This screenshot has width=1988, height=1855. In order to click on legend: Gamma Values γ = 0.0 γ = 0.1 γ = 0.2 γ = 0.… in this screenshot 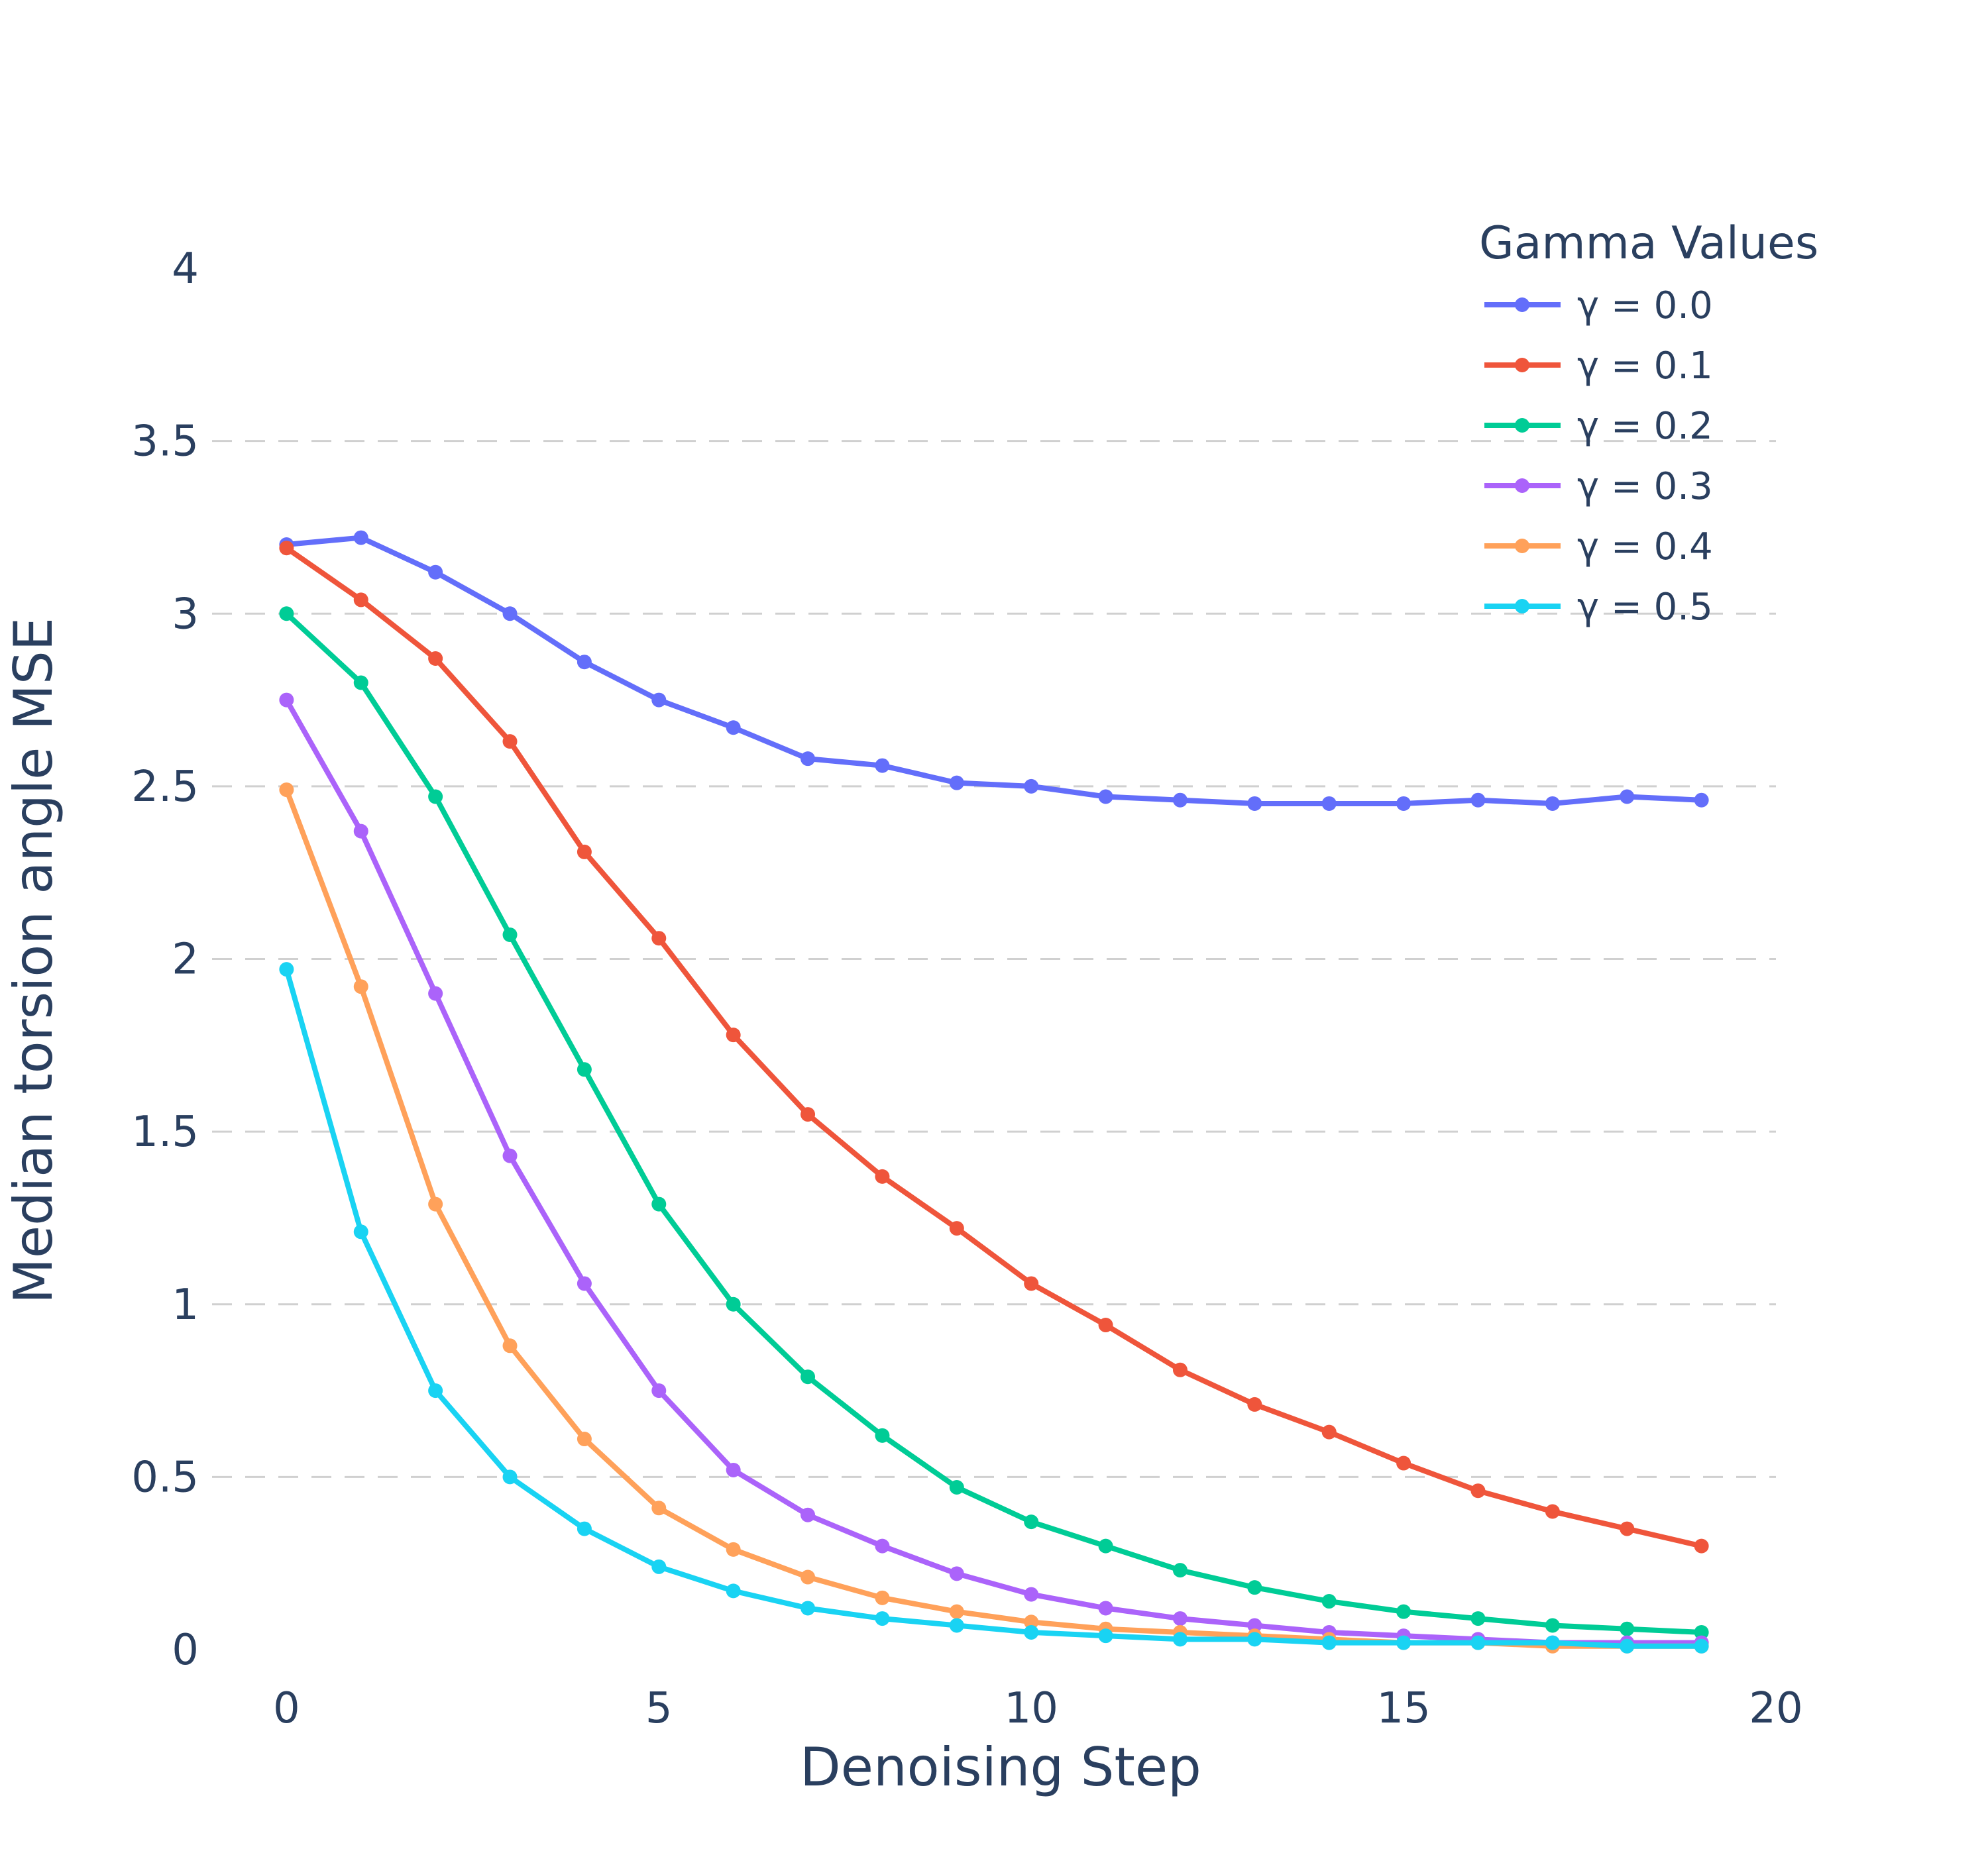, I will do `click(1648, 423)`.